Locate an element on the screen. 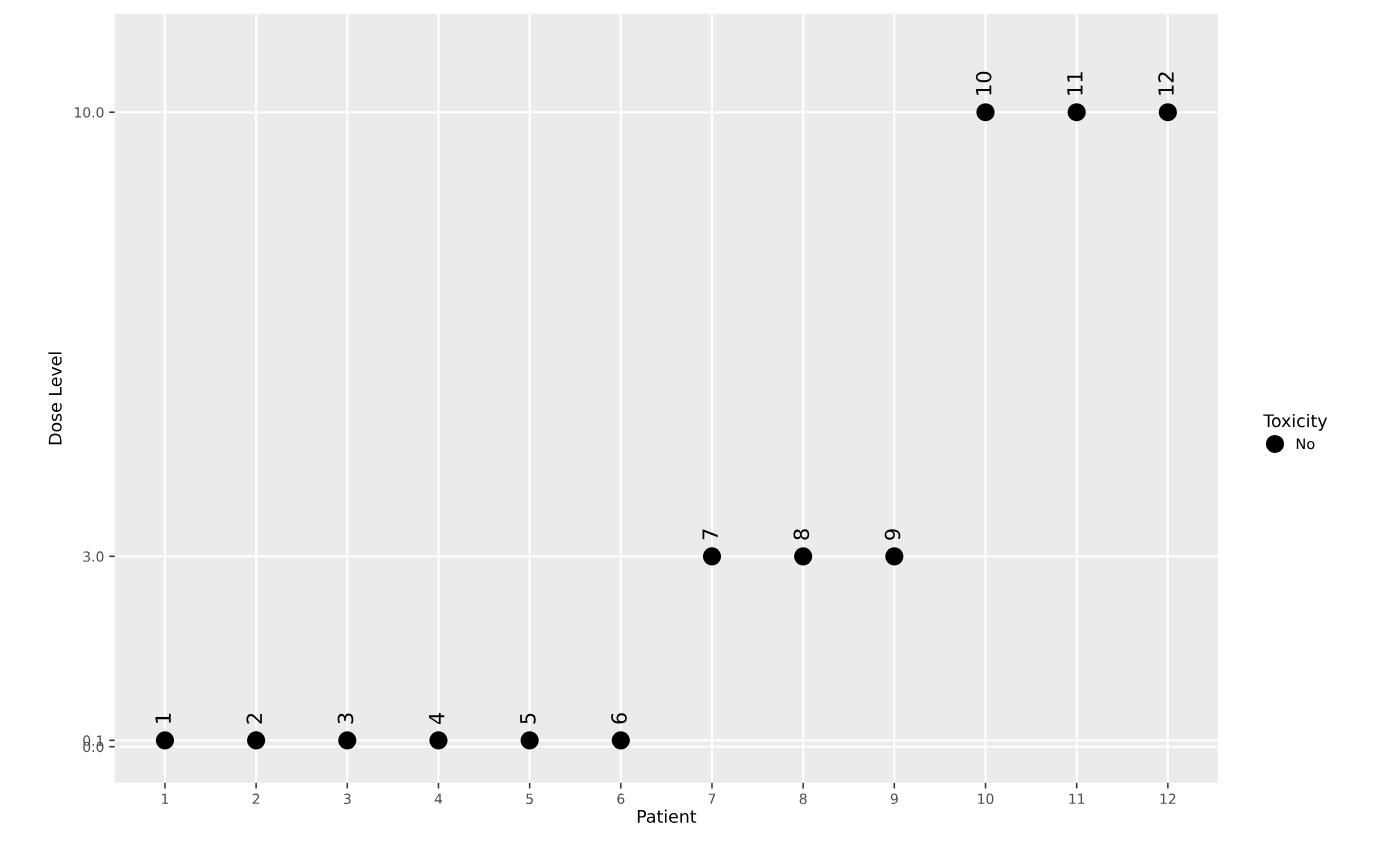 Image resolution: width=1400 pixels, height=866 pixels. annotation: 9 is located at coordinates (892, 534).